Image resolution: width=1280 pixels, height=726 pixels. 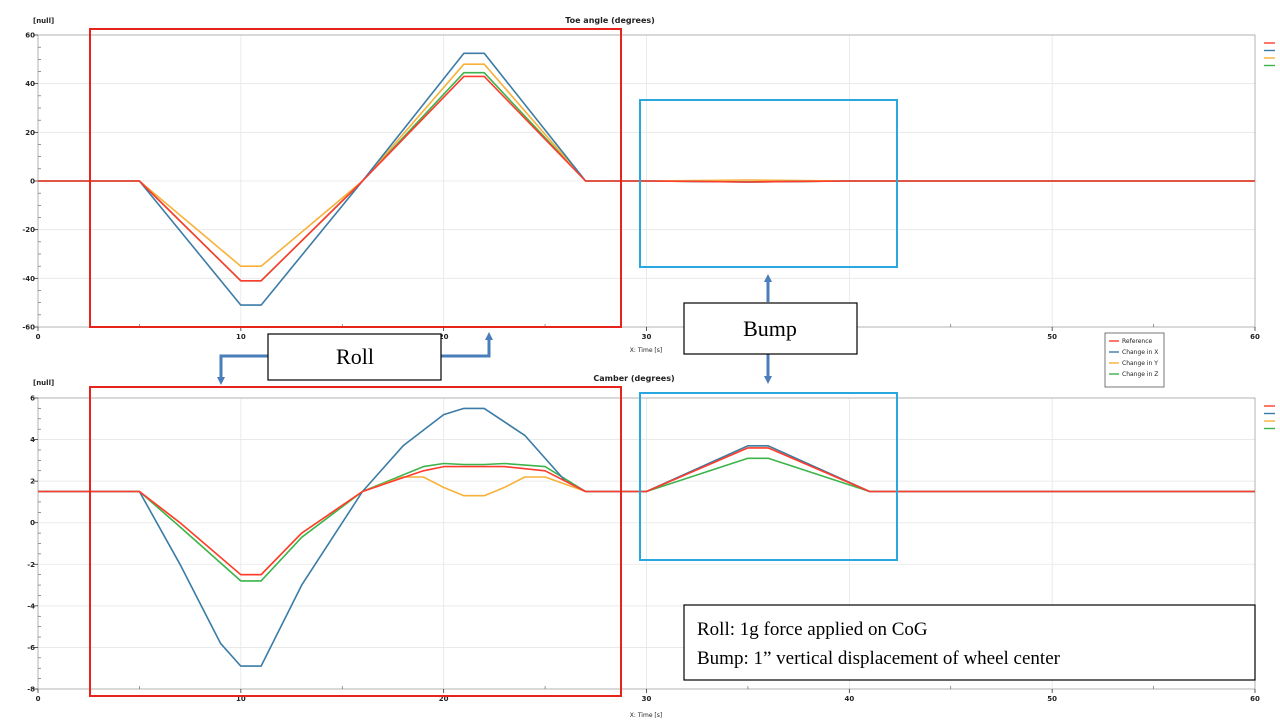 I want to click on y-tick-label: -60, so click(x=28, y=328).